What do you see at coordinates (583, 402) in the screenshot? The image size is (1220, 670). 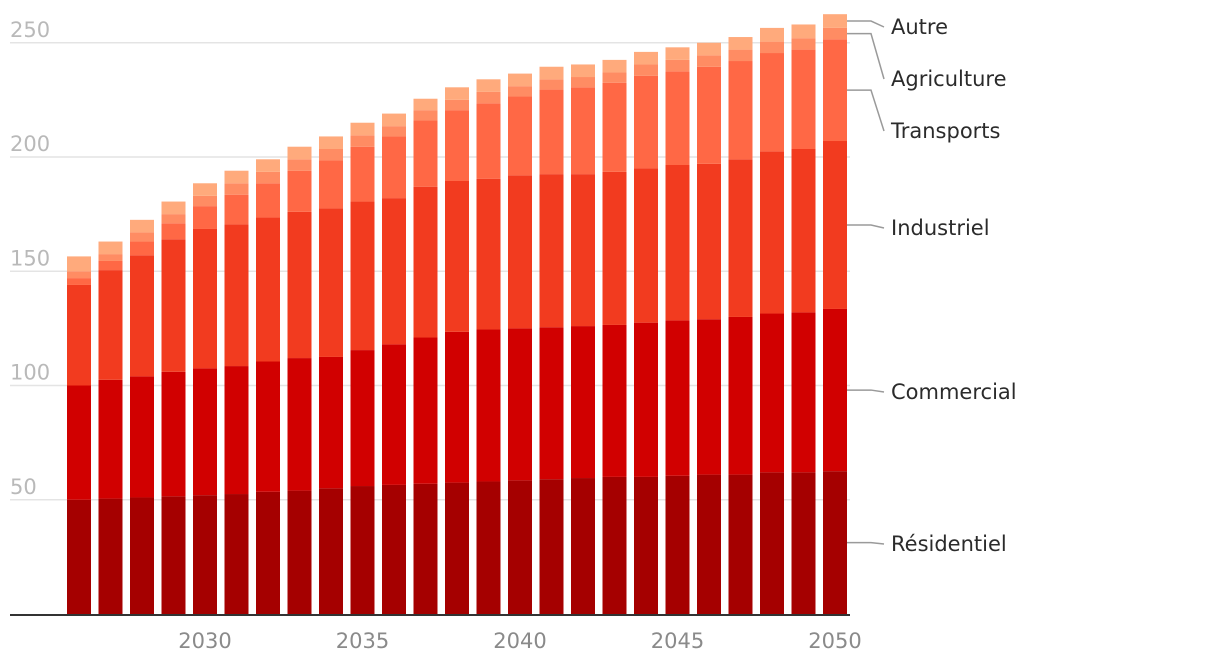 I see `bar-2042-commercial` at bounding box center [583, 402].